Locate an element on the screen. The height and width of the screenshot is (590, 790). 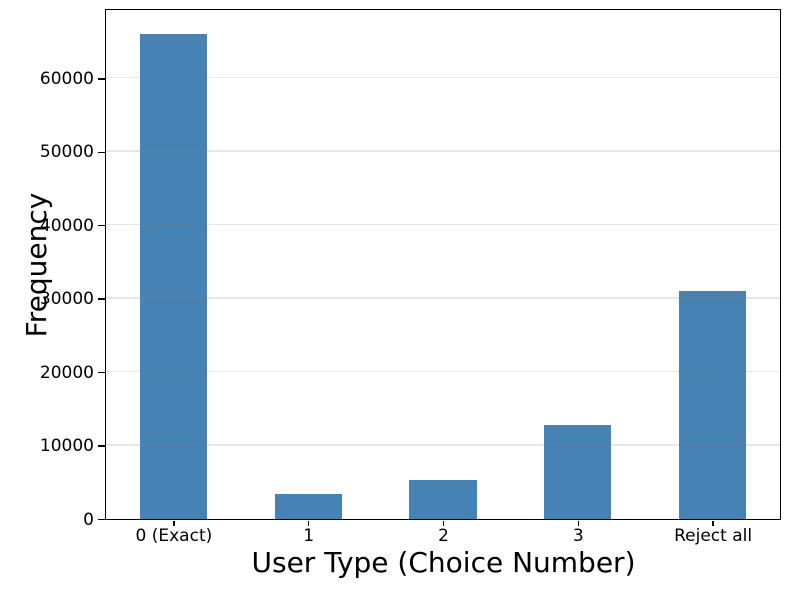
x-tick-label: 3 is located at coordinates (578, 536).